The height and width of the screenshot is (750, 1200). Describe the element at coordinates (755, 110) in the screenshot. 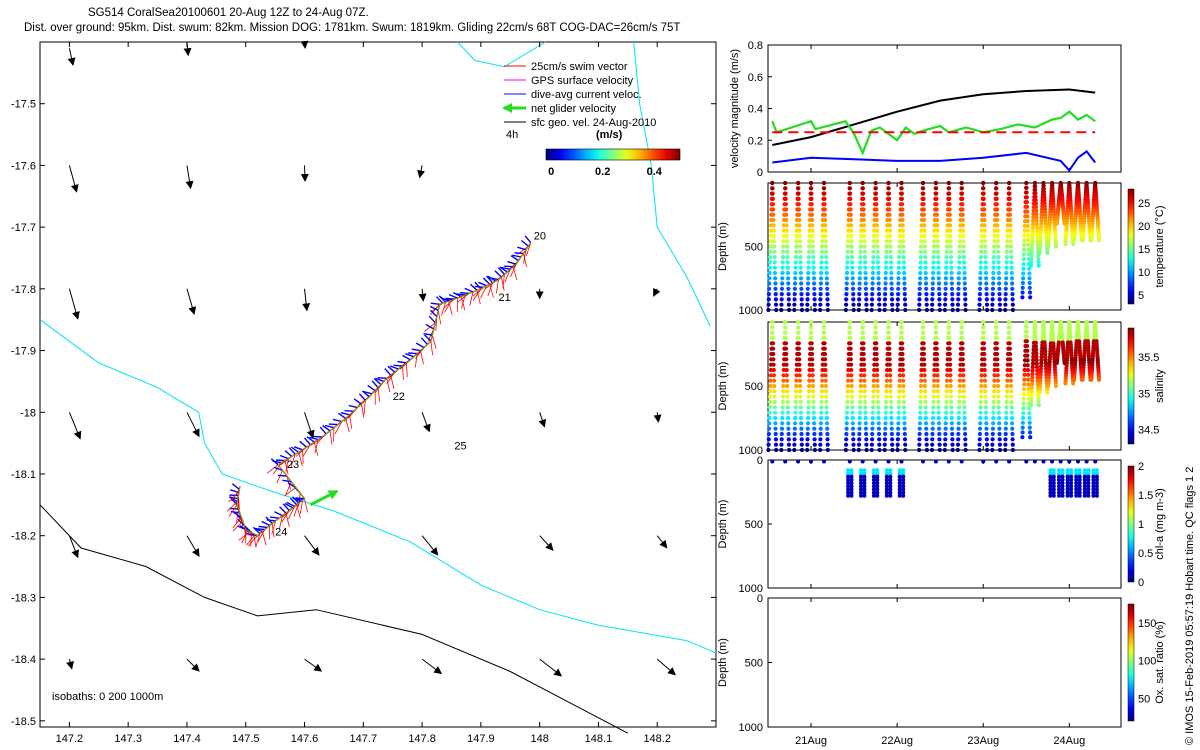

I see `velocity-ytick-label: 0.4` at that location.